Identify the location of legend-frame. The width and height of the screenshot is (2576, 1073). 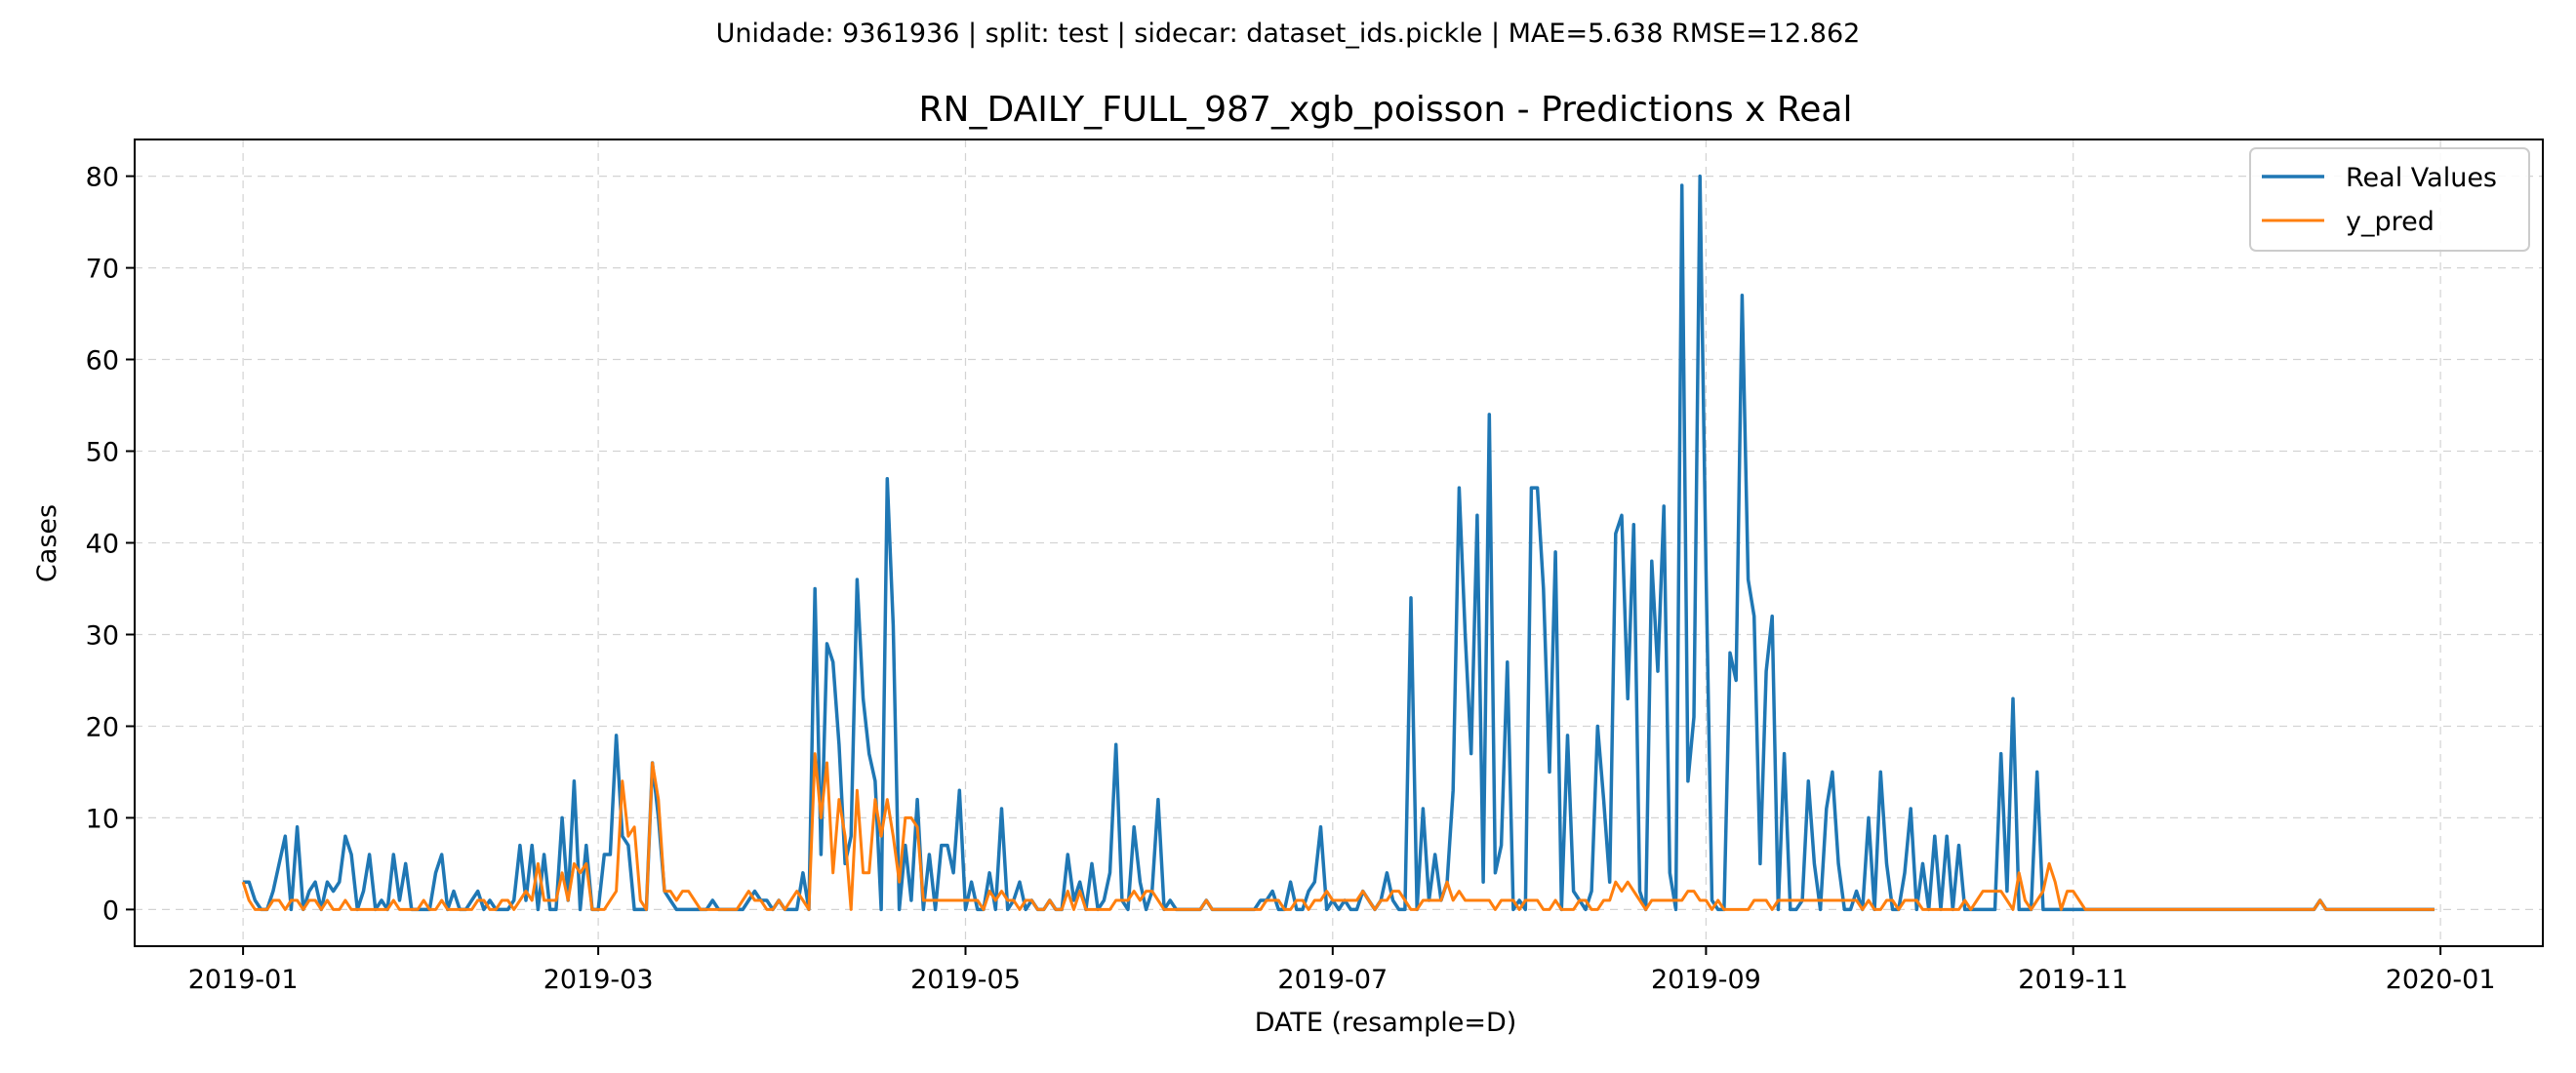
(2389, 199).